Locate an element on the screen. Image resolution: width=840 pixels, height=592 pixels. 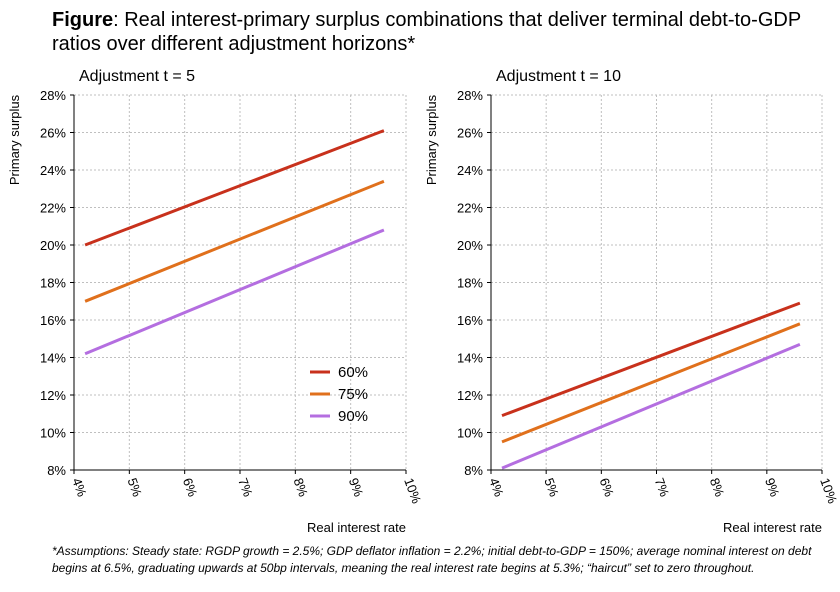
figure-title-bold: Figure is located at coordinates (83, 20).